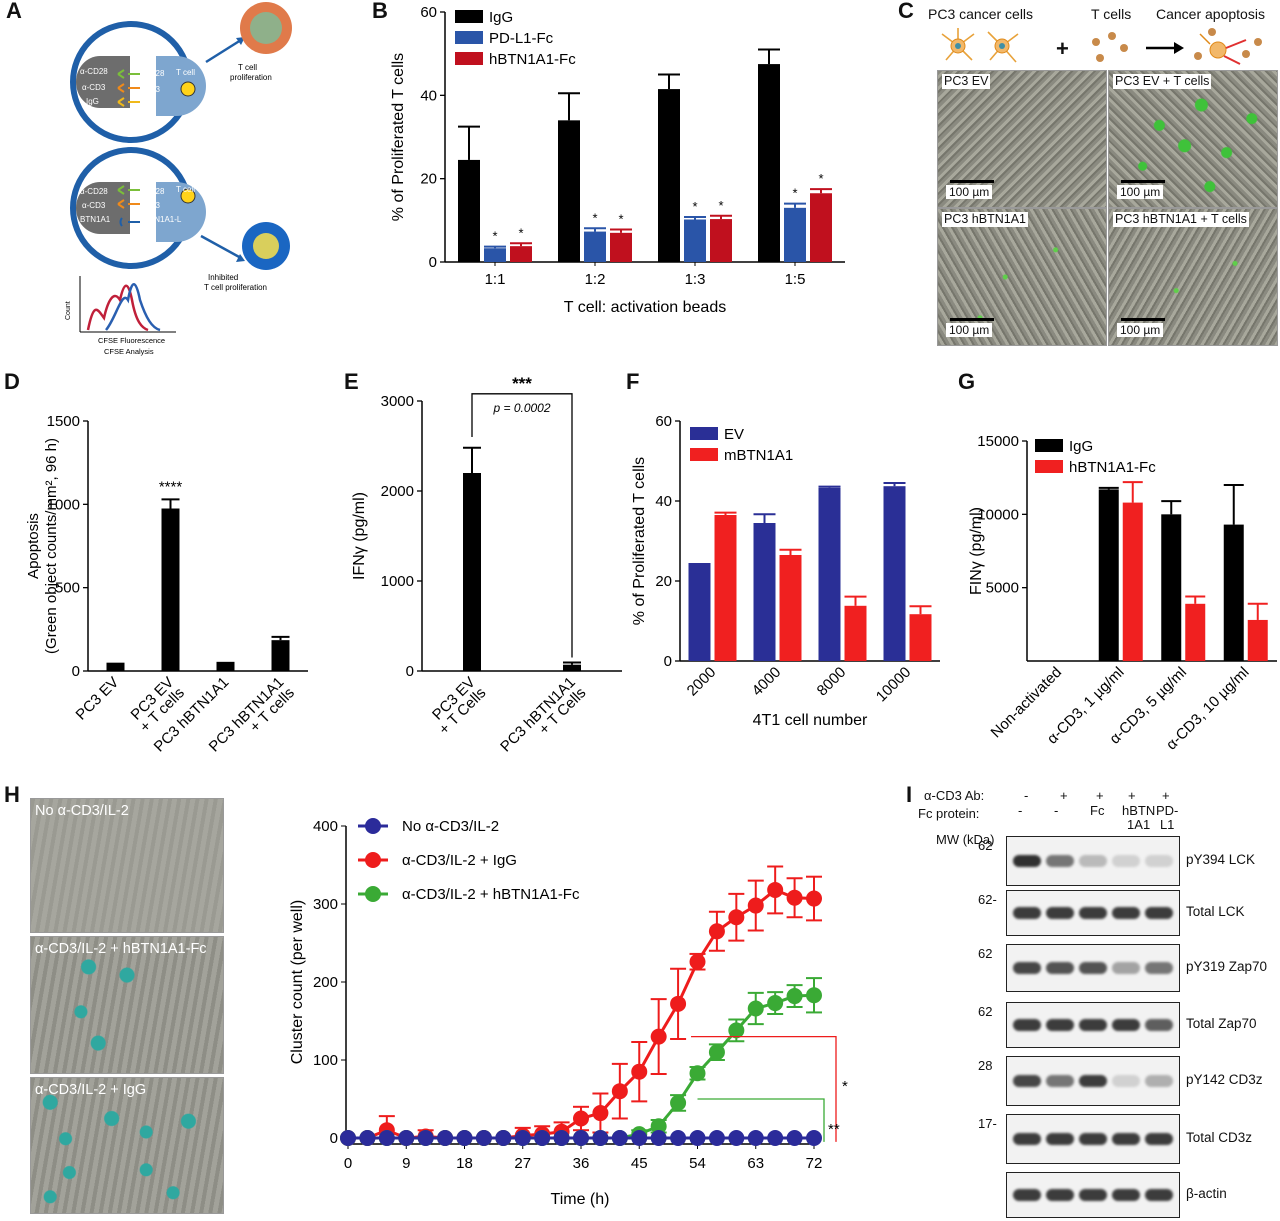 This screenshot has width=1280, height=1221. I want to click on x-tick-label: 18, so click(464, 1163).